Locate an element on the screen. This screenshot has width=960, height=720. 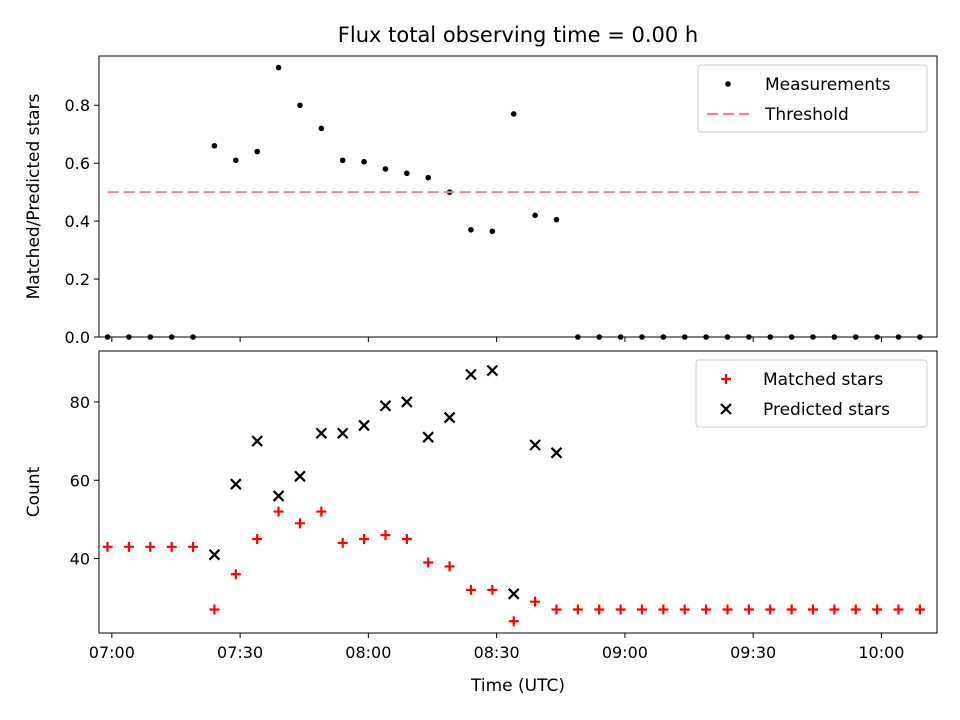
x-axis-label: Time (UTC) is located at coordinates (517, 686).